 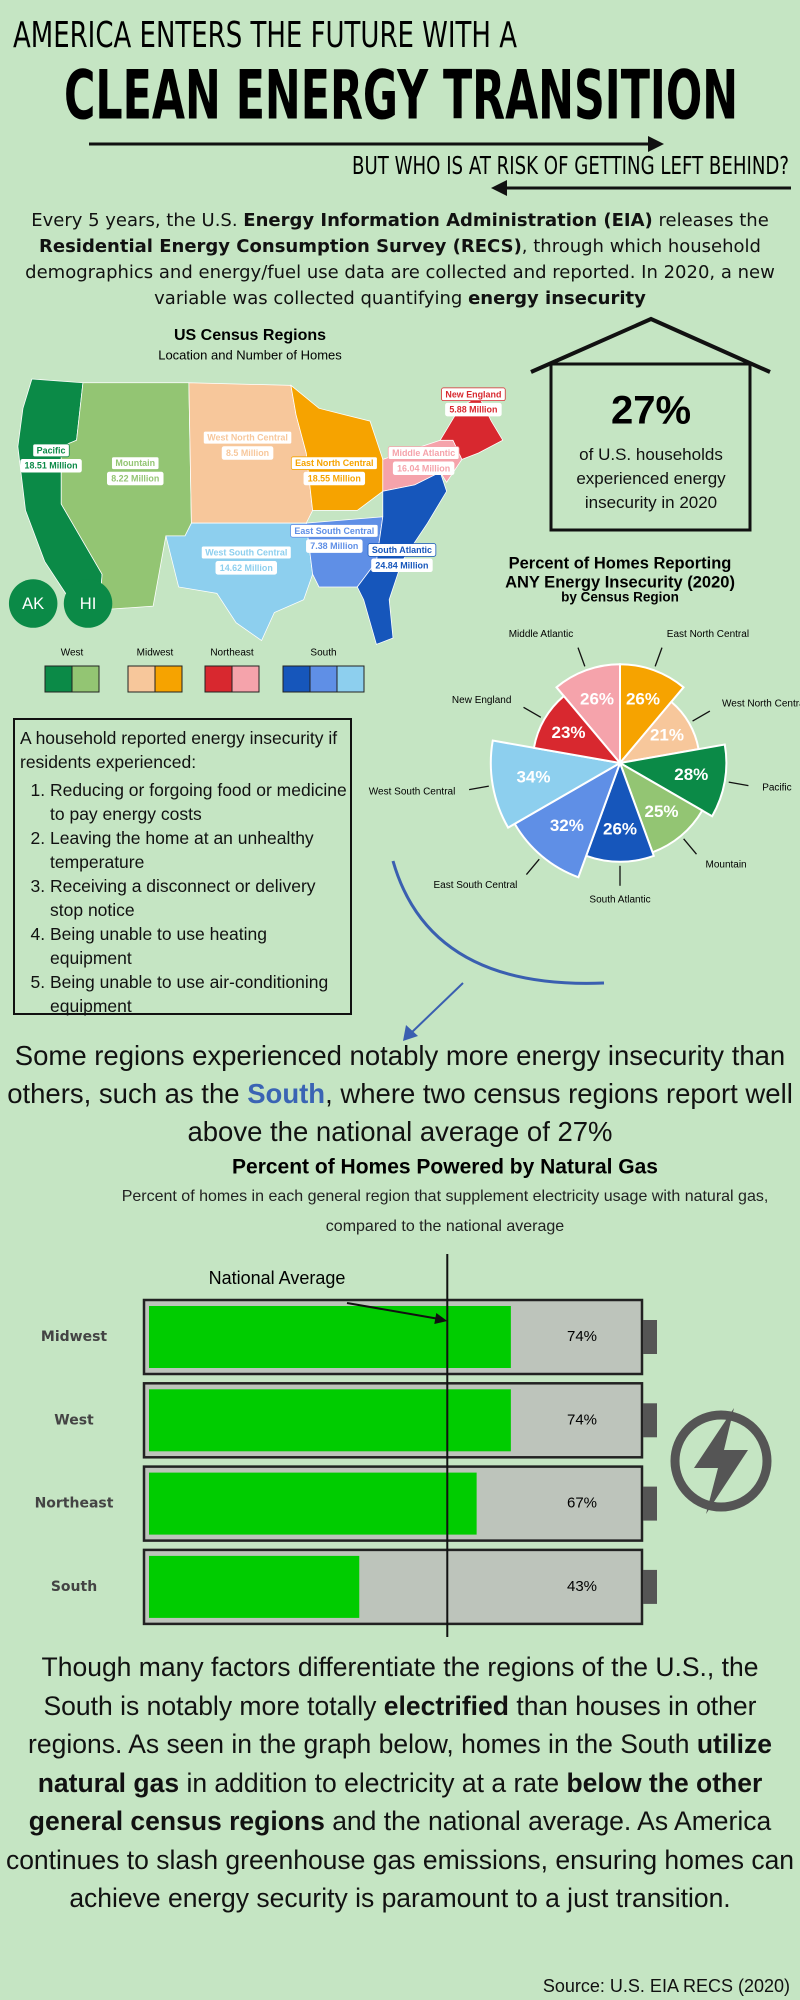 I want to click on chart-subtitle: by Census Region, so click(x=620, y=597).